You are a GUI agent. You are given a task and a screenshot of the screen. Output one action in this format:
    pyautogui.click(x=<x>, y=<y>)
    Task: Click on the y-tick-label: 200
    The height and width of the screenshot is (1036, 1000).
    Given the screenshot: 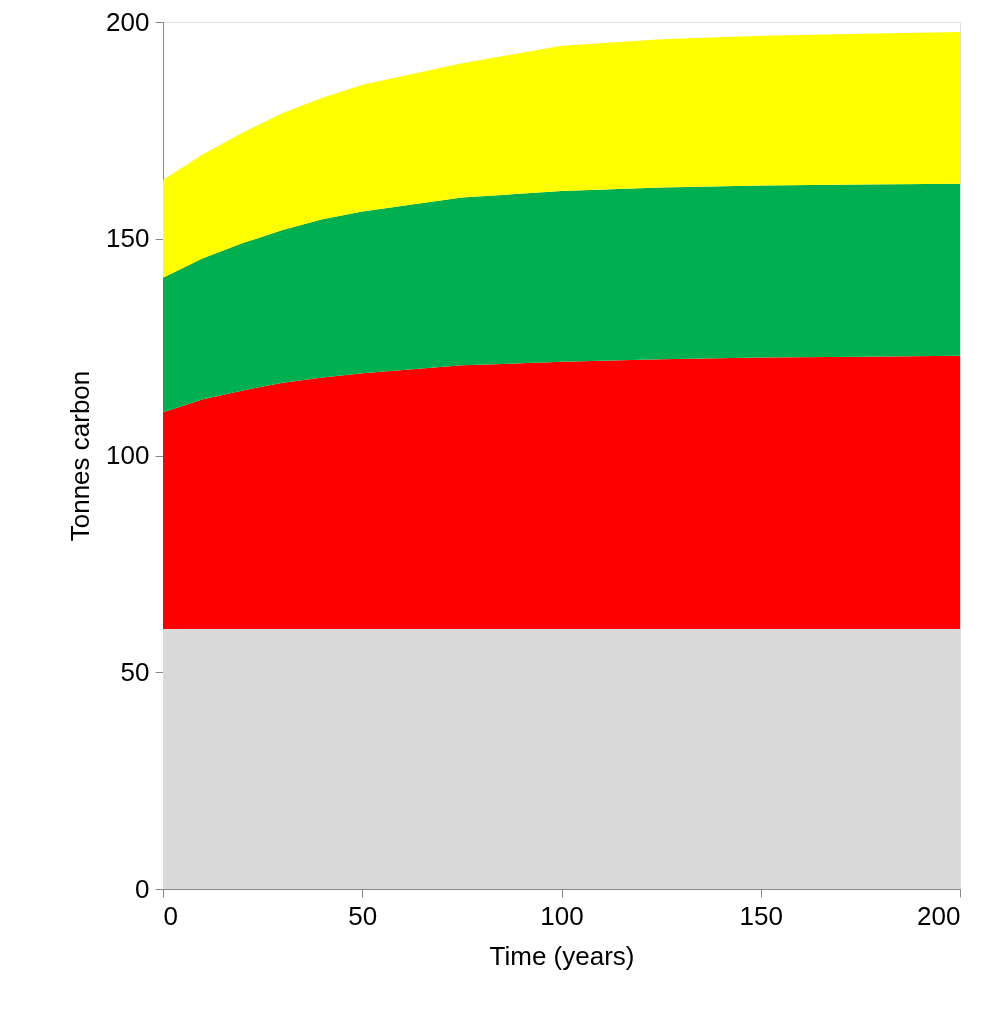 What is the action you would take?
    pyautogui.click(x=128, y=21)
    